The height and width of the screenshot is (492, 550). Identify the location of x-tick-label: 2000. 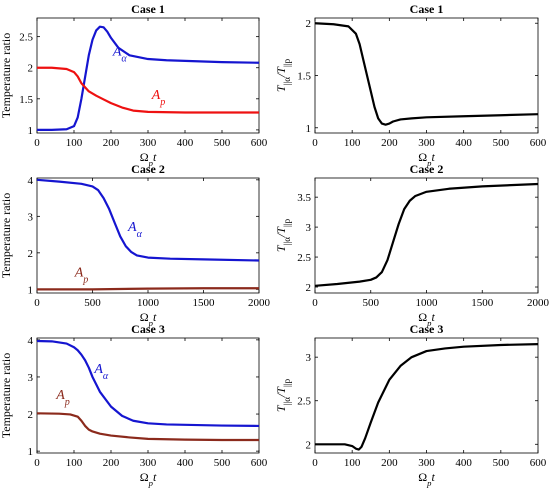
(259, 303).